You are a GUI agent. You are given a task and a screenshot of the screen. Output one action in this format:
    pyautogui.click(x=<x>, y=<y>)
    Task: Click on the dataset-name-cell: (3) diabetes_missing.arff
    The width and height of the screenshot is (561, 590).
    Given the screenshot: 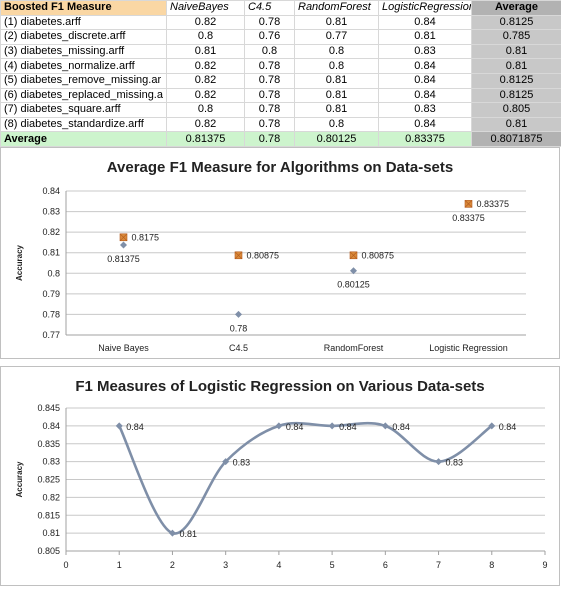 What is the action you would take?
    pyautogui.click(x=84, y=51)
    